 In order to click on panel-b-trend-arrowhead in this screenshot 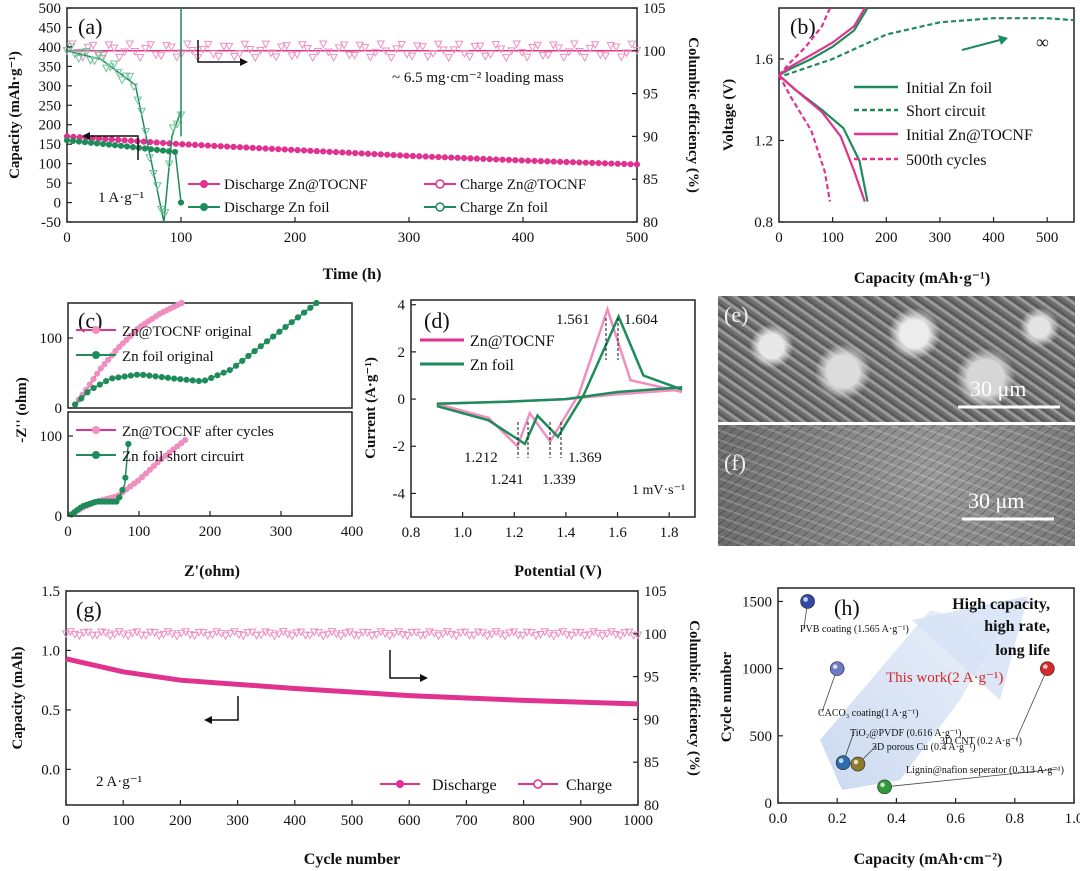, I will do `click(1003, 40)`.